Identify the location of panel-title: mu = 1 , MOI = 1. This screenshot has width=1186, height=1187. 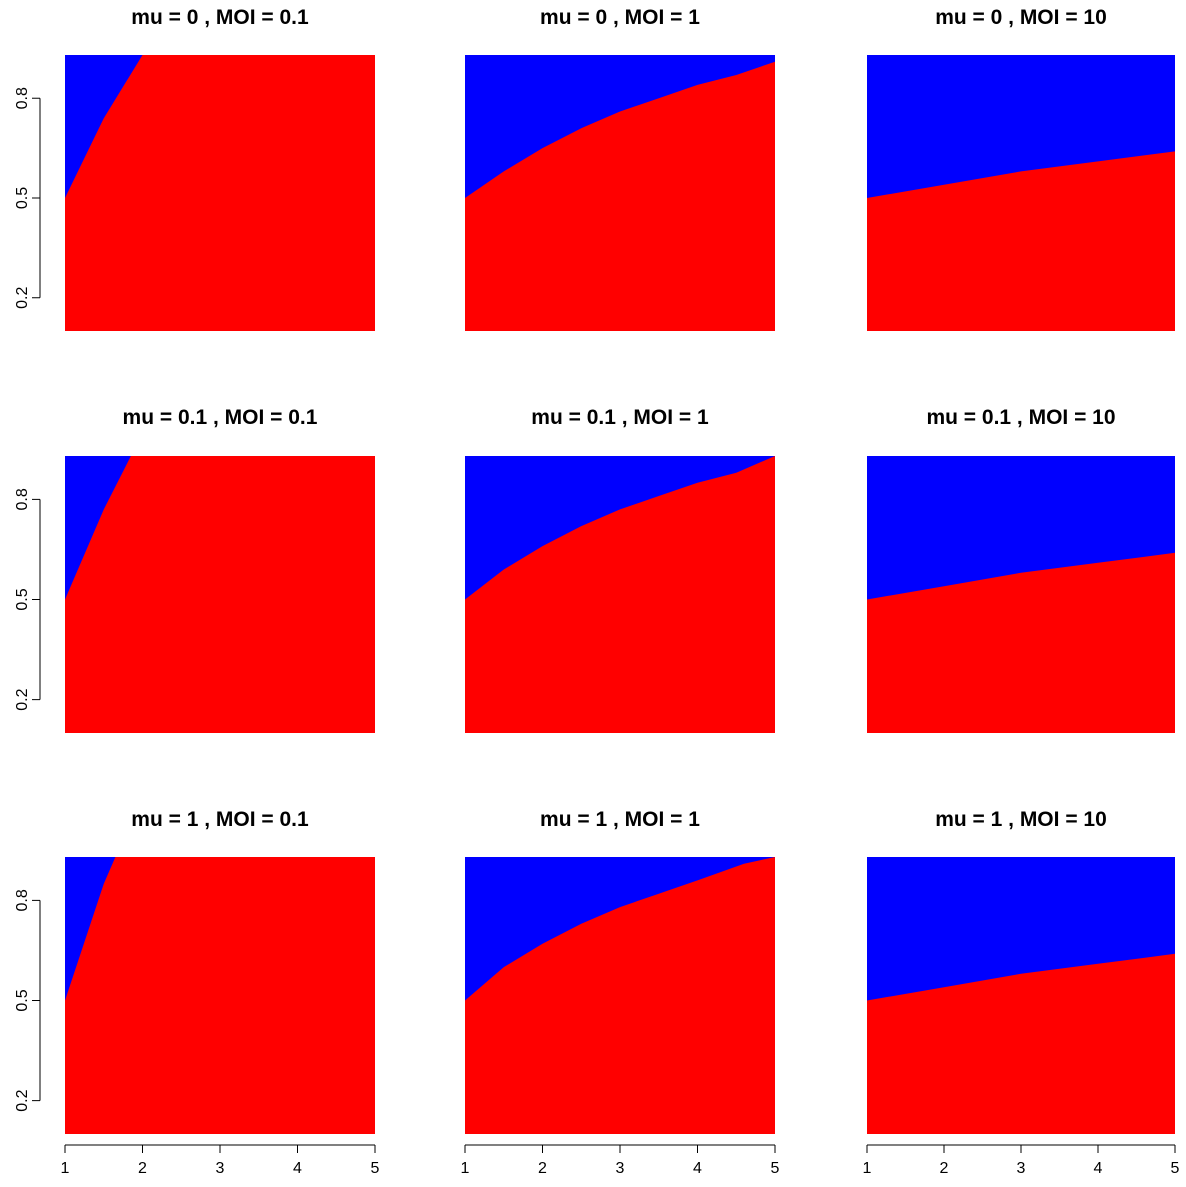
(620, 819).